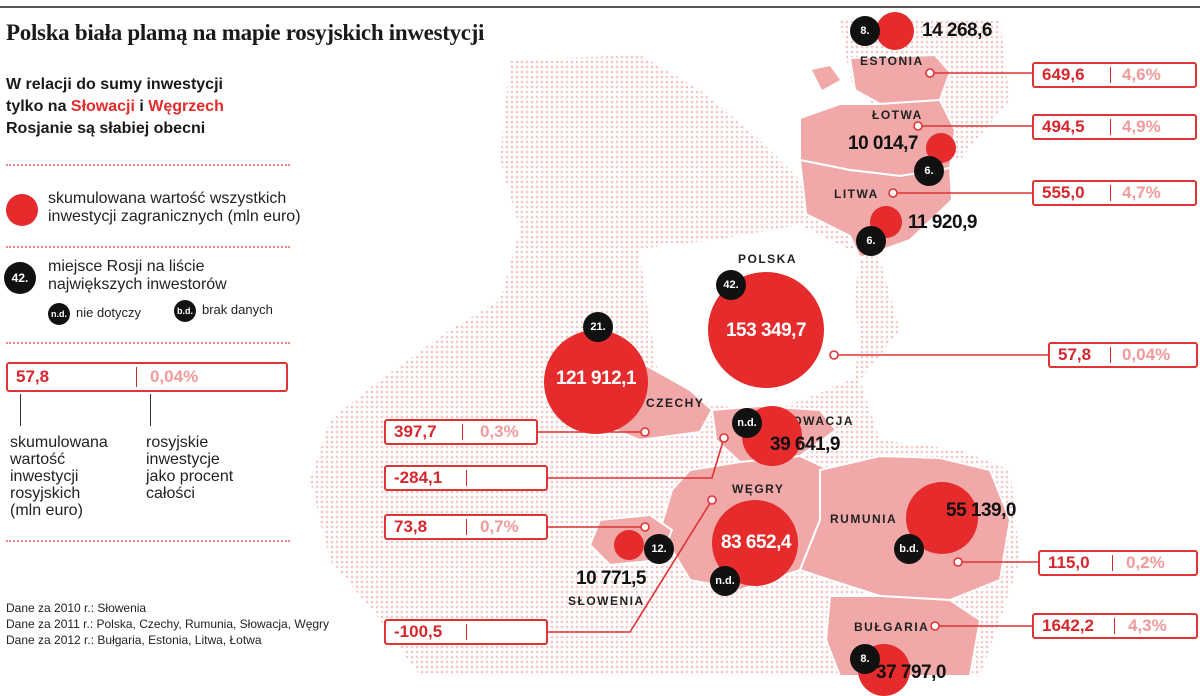 This screenshot has height=696, width=1200. I want to click on lithuania-russia-value: 555,0, so click(1063, 192).